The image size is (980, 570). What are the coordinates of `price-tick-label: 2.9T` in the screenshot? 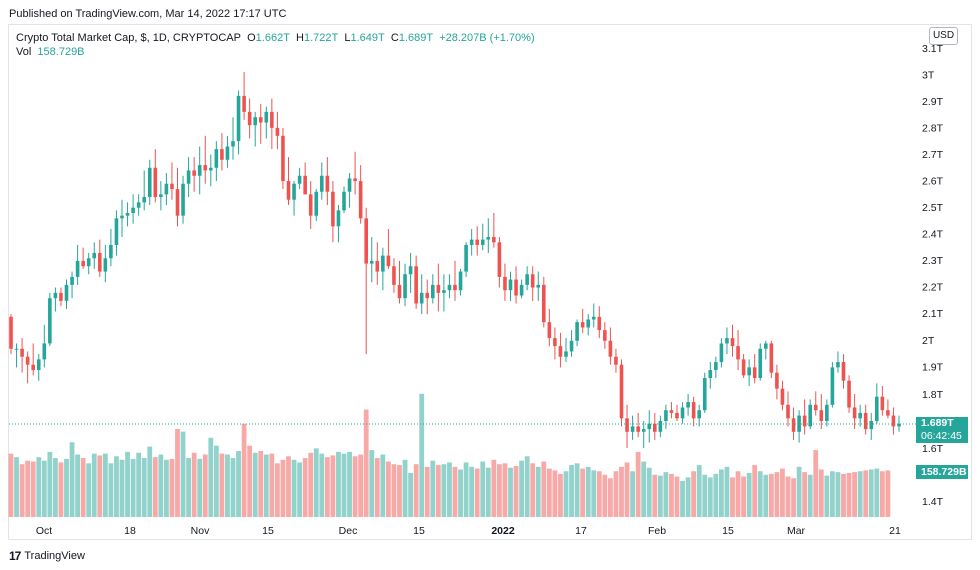 It's located at (933, 102).